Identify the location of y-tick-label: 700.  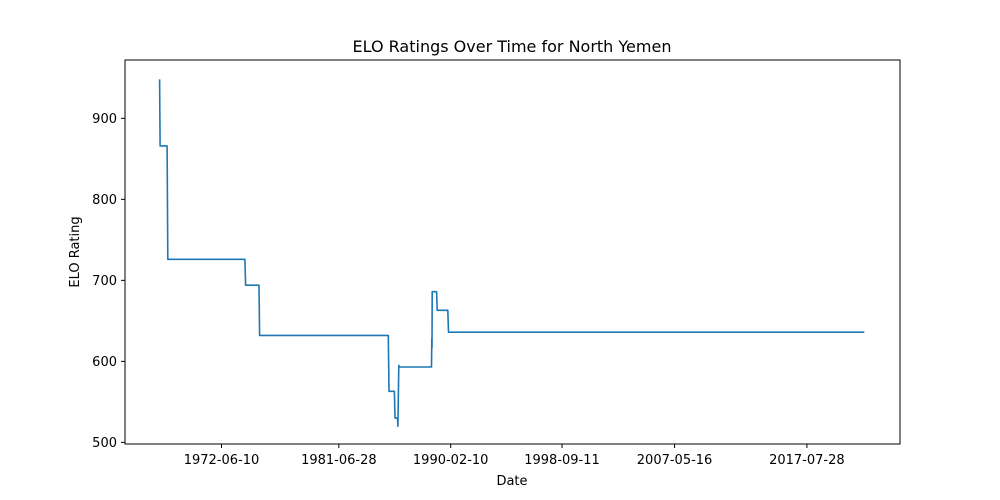
(104, 281).